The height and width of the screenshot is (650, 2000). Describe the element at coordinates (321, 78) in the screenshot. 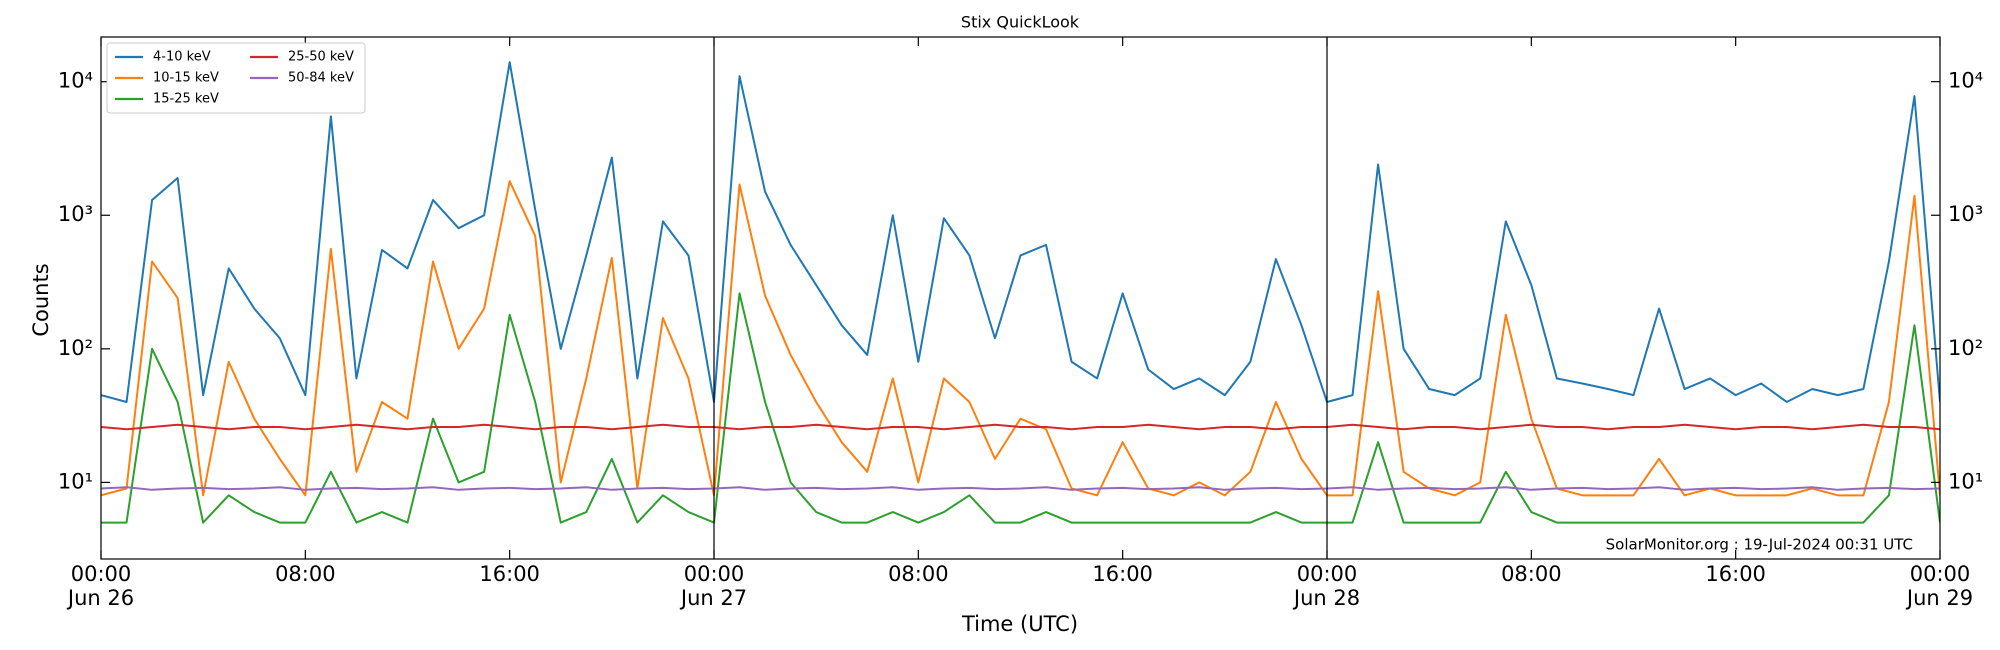

I see `legend-label: 50-84 keV` at that location.